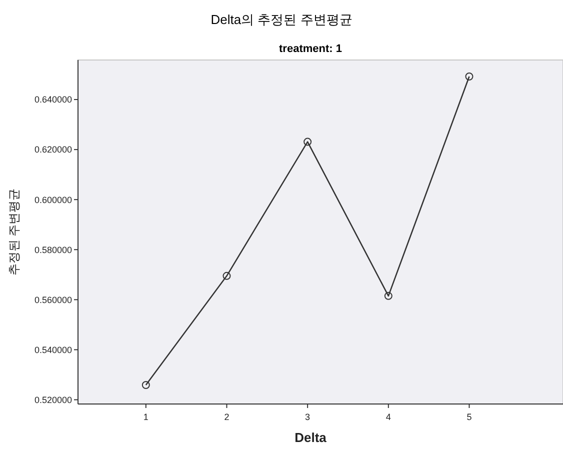 The width and height of the screenshot is (563, 452). Describe the element at coordinates (53, 249) in the screenshot. I see `y-tick-label: 0.580000` at that location.